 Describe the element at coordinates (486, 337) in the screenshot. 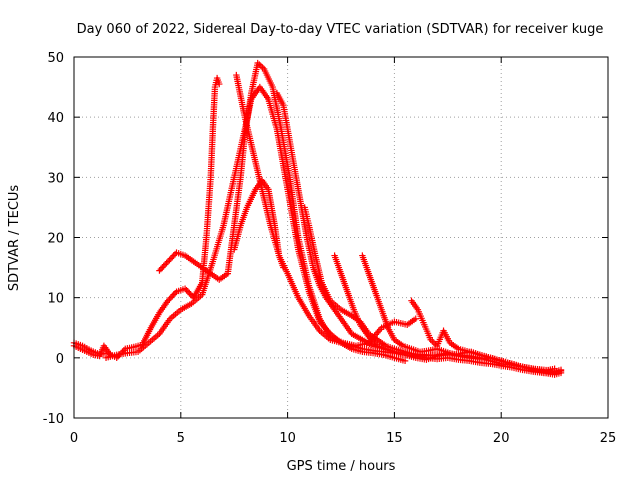

I see `data-series-arc-j` at that location.